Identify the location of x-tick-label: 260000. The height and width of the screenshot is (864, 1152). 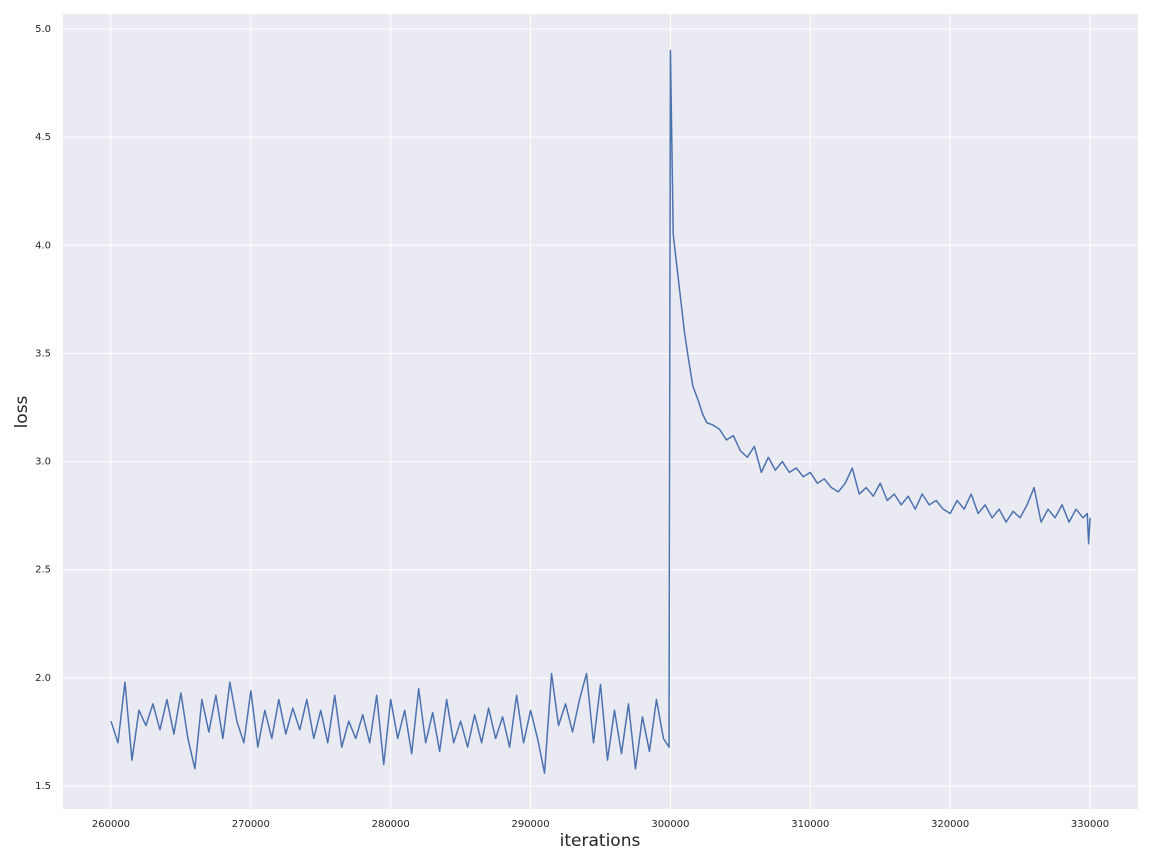
(111, 824).